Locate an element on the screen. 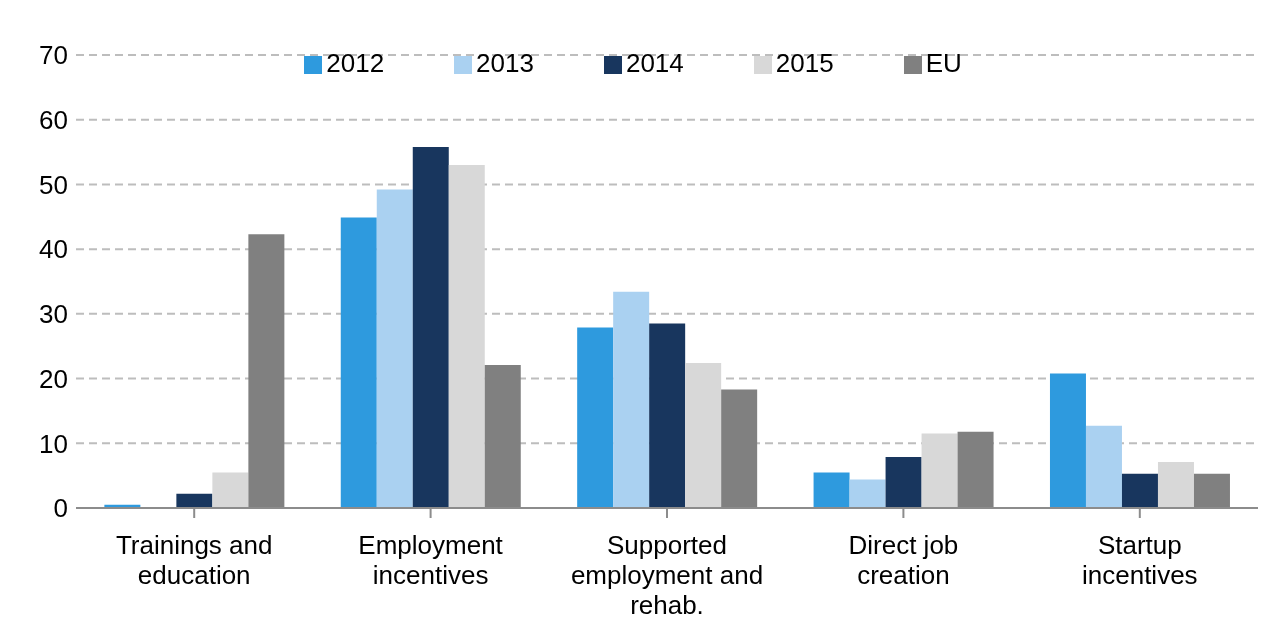 This screenshot has width=1274, height=640. legend-label: 2013 is located at coordinates (505, 63).